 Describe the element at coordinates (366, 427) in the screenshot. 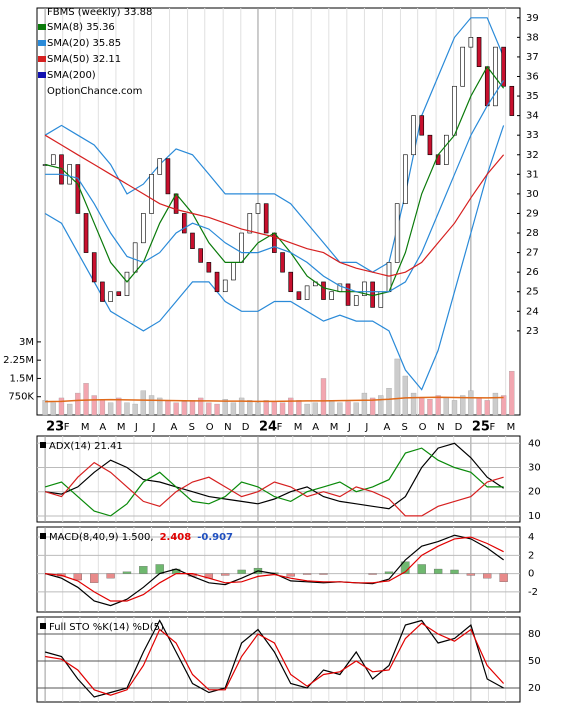

I see `x-tick-label: J` at that location.